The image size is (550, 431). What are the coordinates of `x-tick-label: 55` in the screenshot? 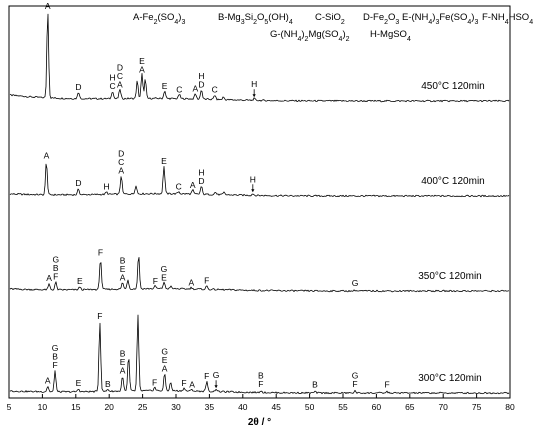 It's located at (343, 407).